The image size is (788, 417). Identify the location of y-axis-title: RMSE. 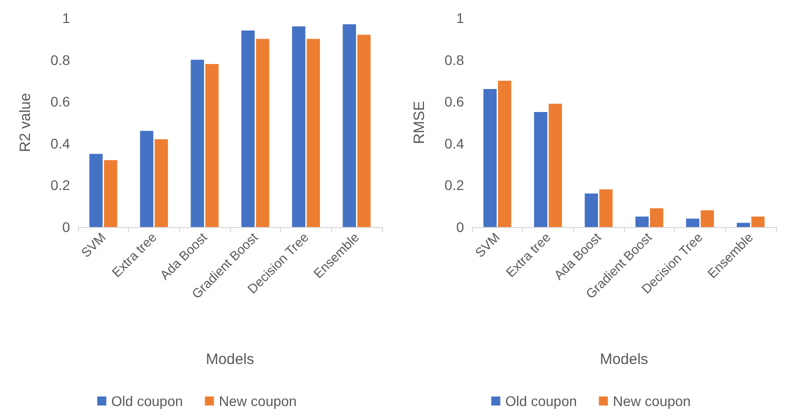
(419, 122).